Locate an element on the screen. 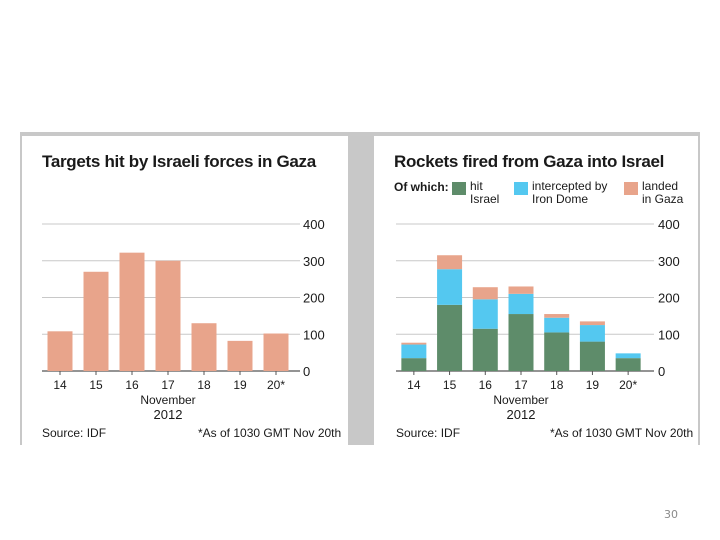 The width and height of the screenshot is (720, 540). legend-item-intercepted: intercepted by Iron Dome is located at coordinates (570, 192).